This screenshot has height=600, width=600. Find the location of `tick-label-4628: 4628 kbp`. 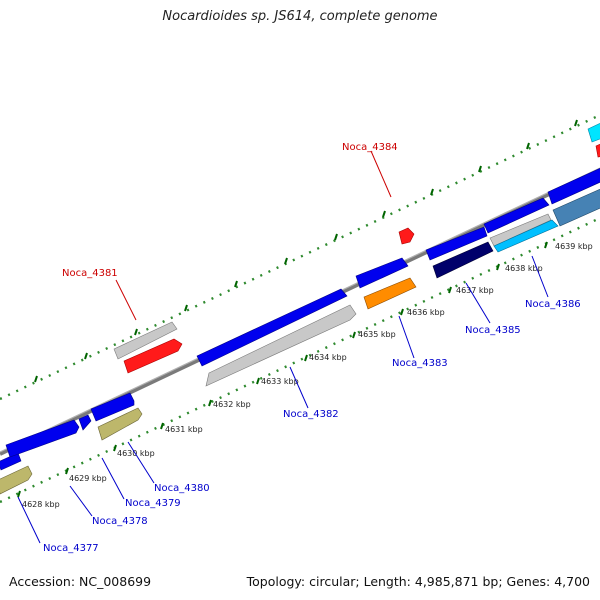

tick-label-4628: 4628 kbp is located at coordinates (41, 504).